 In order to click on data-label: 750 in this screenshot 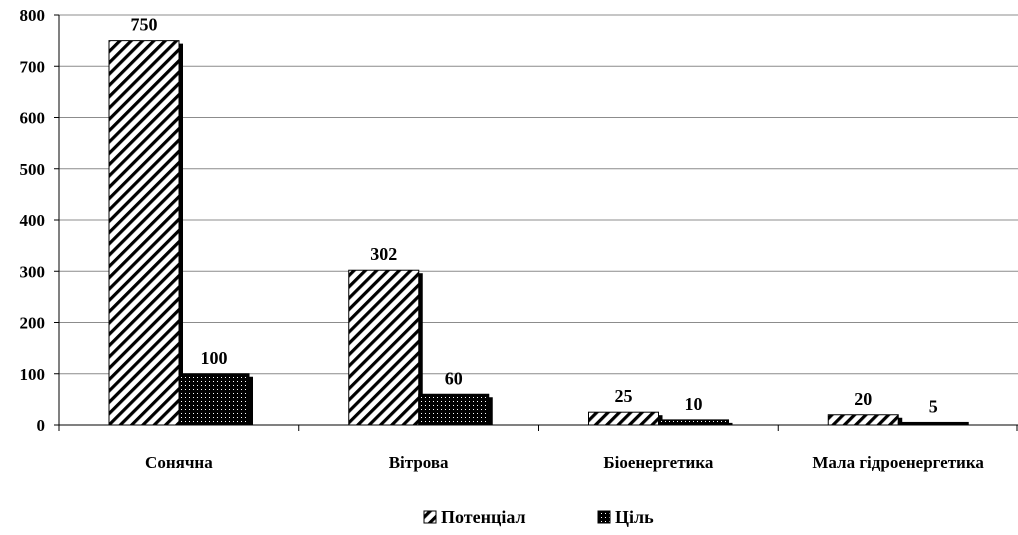, I will do `click(144, 25)`.